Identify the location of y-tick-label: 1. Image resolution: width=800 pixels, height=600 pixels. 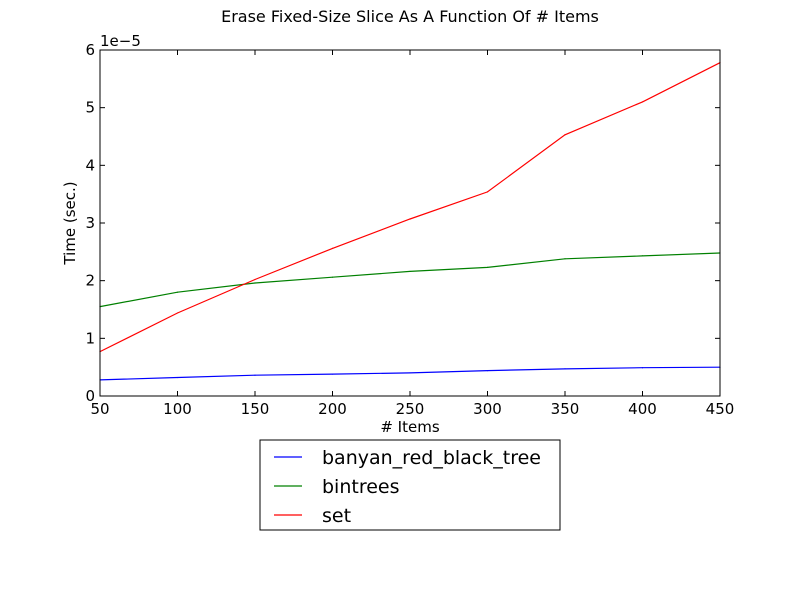
(90, 338).